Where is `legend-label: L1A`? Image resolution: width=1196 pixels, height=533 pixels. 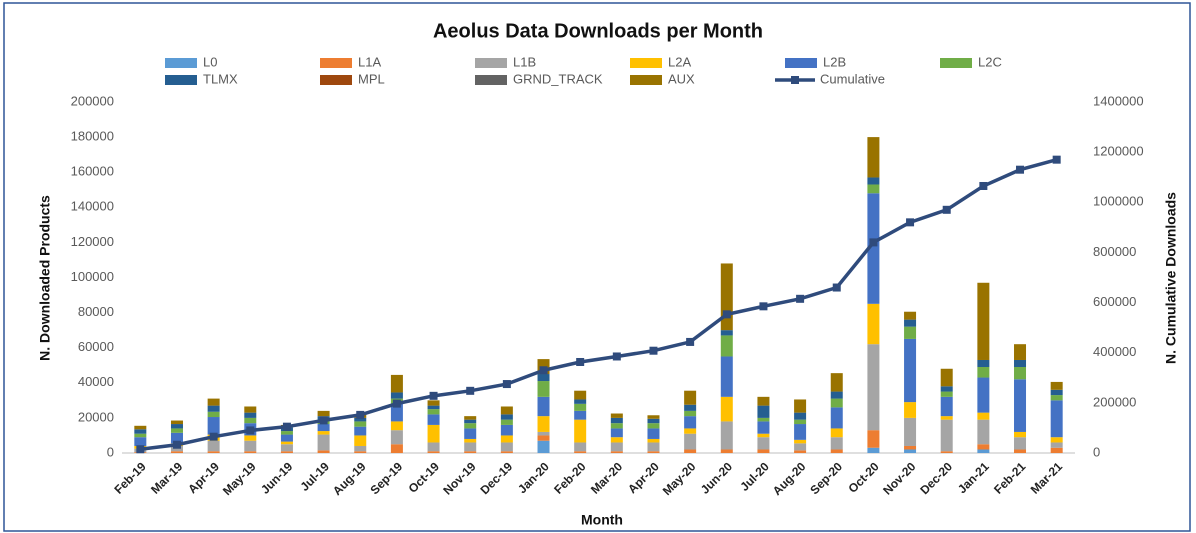
legend-label: L1A is located at coordinates (369, 61).